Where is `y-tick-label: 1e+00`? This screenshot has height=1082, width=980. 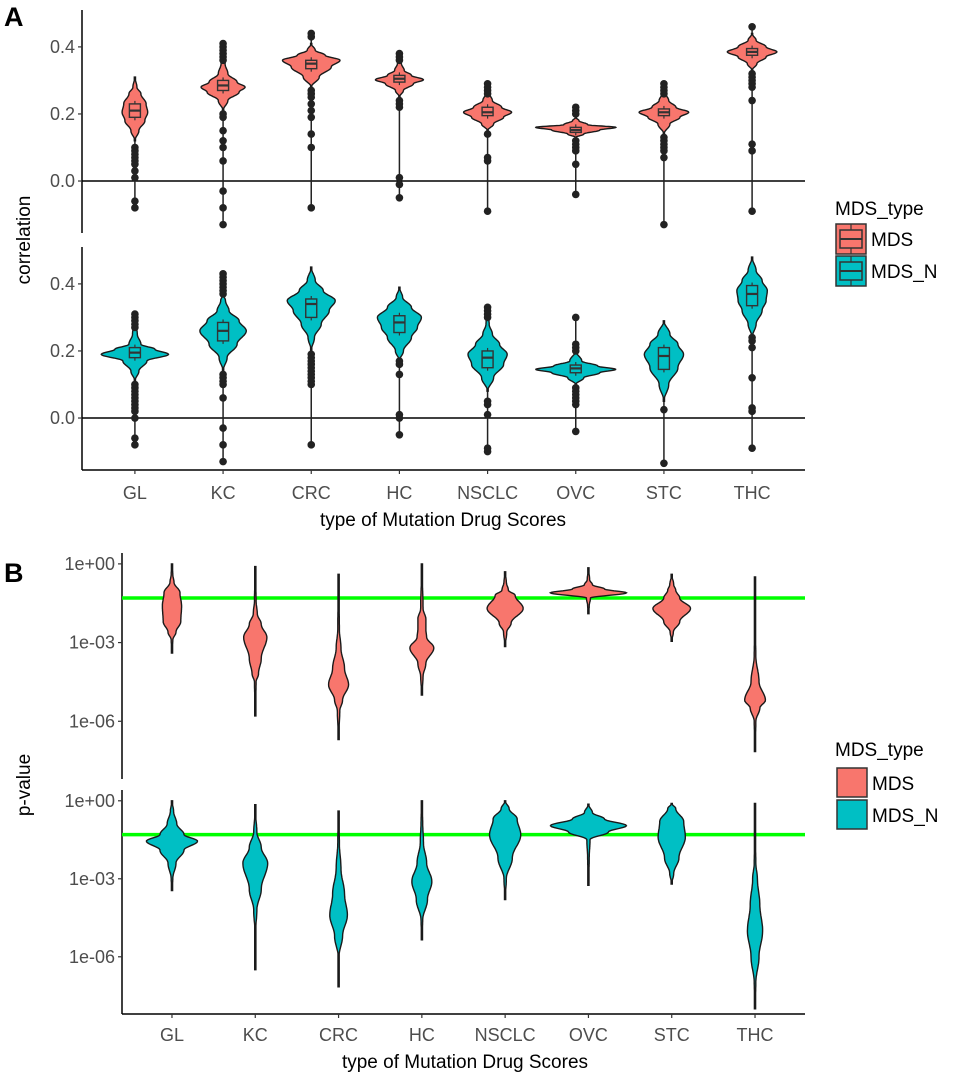
y-tick-label: 1e+00 is located at coordinates (89, 564).